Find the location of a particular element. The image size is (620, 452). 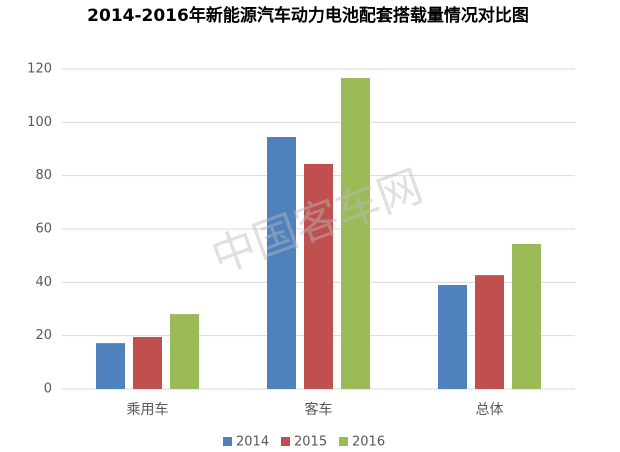

x-tick-label: 客车 is located at coordinates (319, 409).